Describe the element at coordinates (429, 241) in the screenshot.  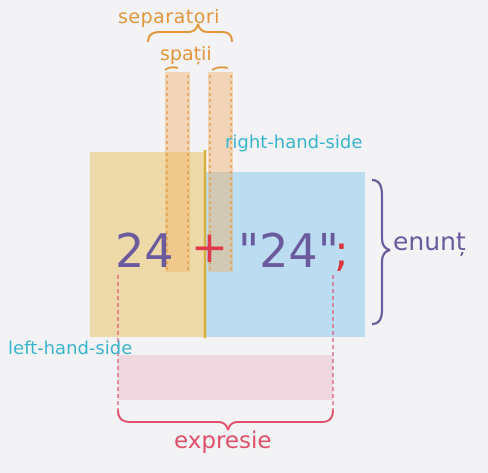
I see `enunt-label: enunț` at that location.